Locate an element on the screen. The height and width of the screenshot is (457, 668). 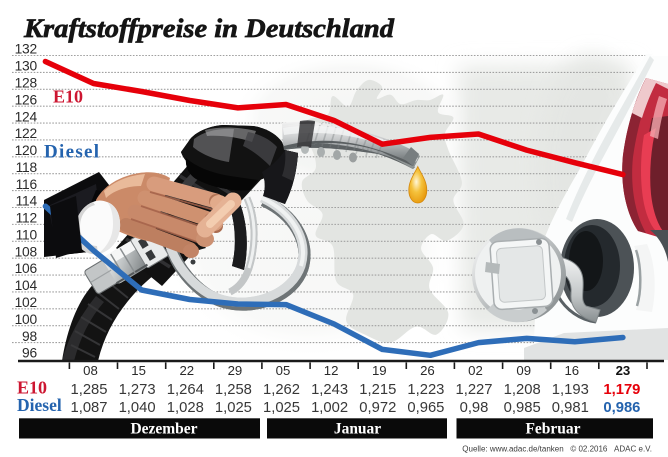
svg-text: 1,087 is located at coordinates (88, 408).